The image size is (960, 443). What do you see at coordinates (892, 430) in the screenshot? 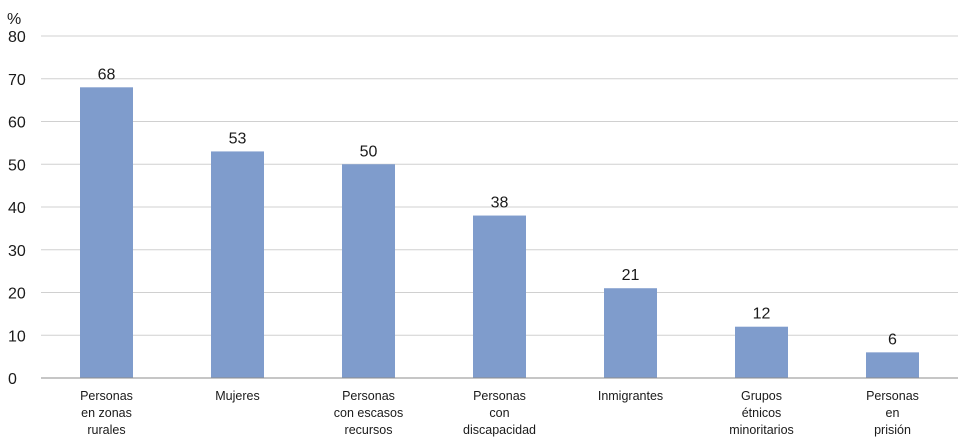
I see `x-tick-label-line: prisión` at bounding box center [892, 430].